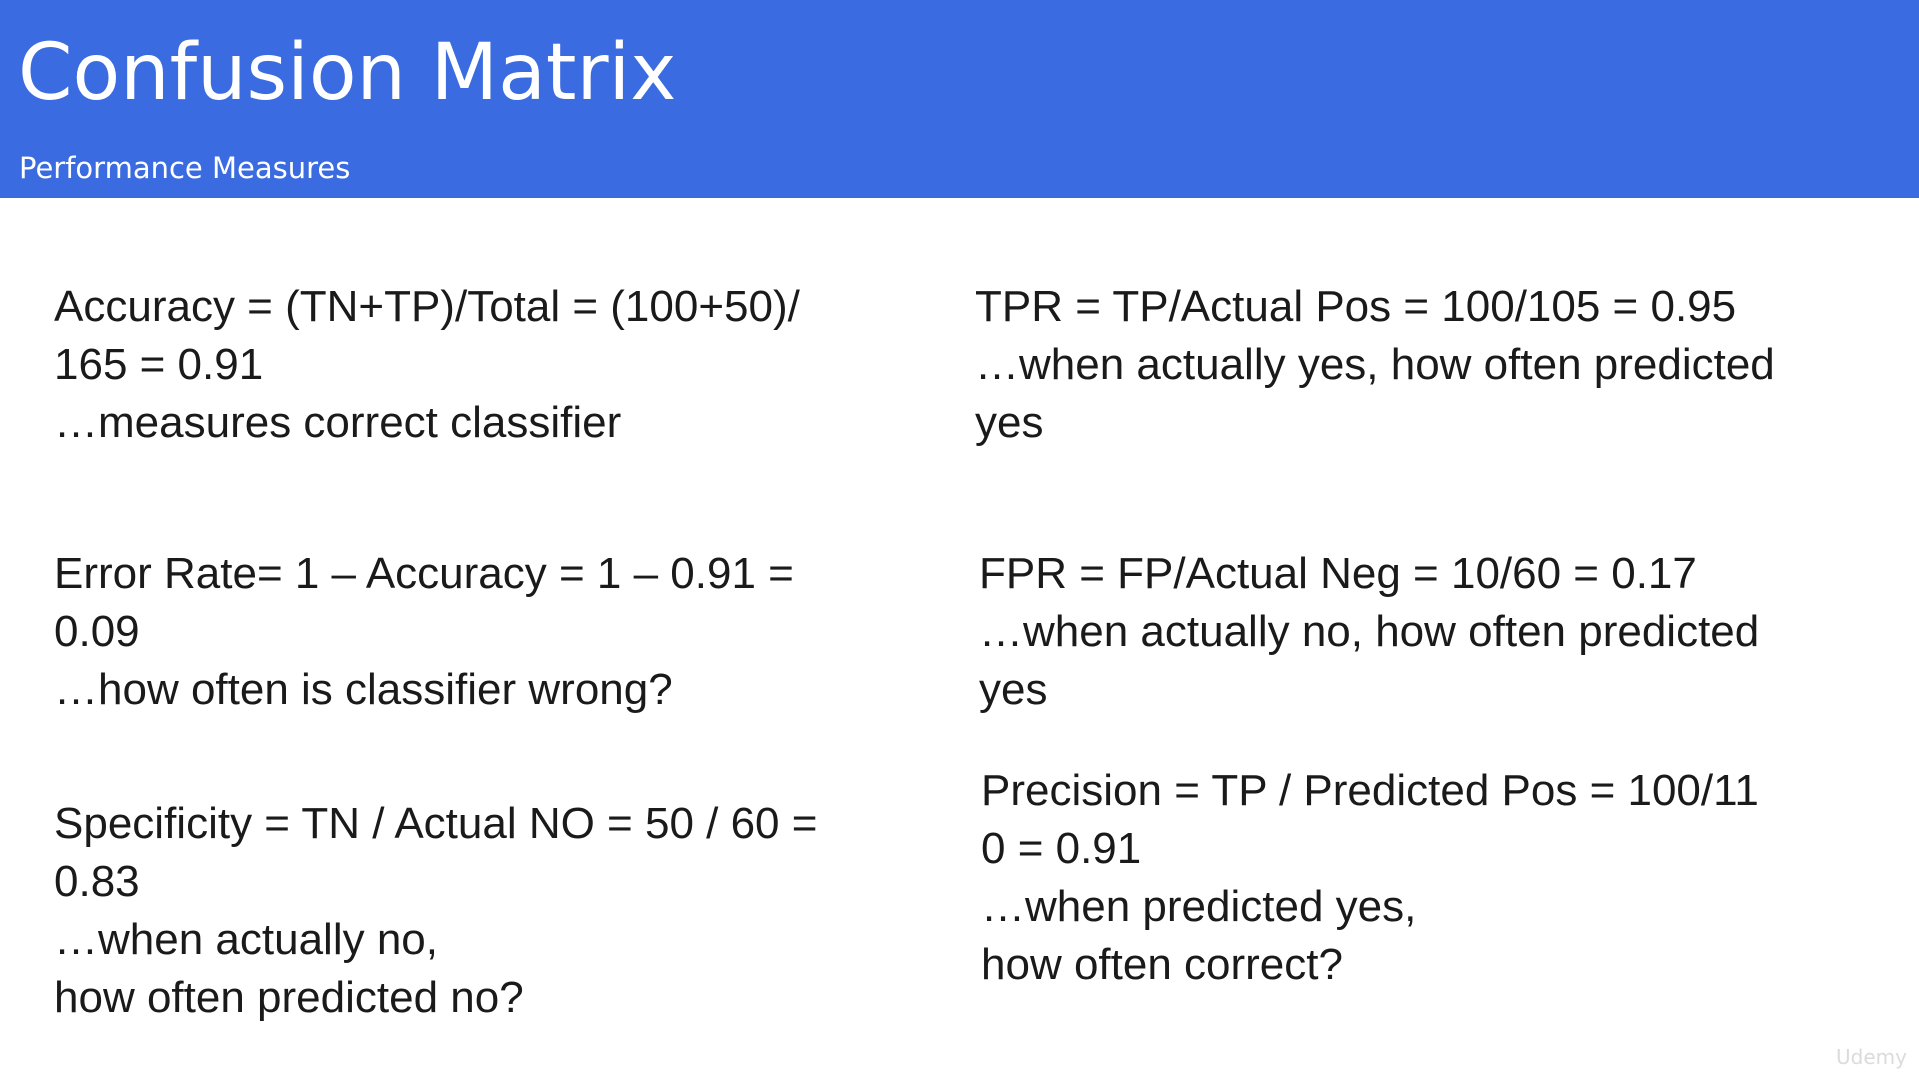  I want to click on specificity-description-line-2: how often predicted no?, so click(289, 997).